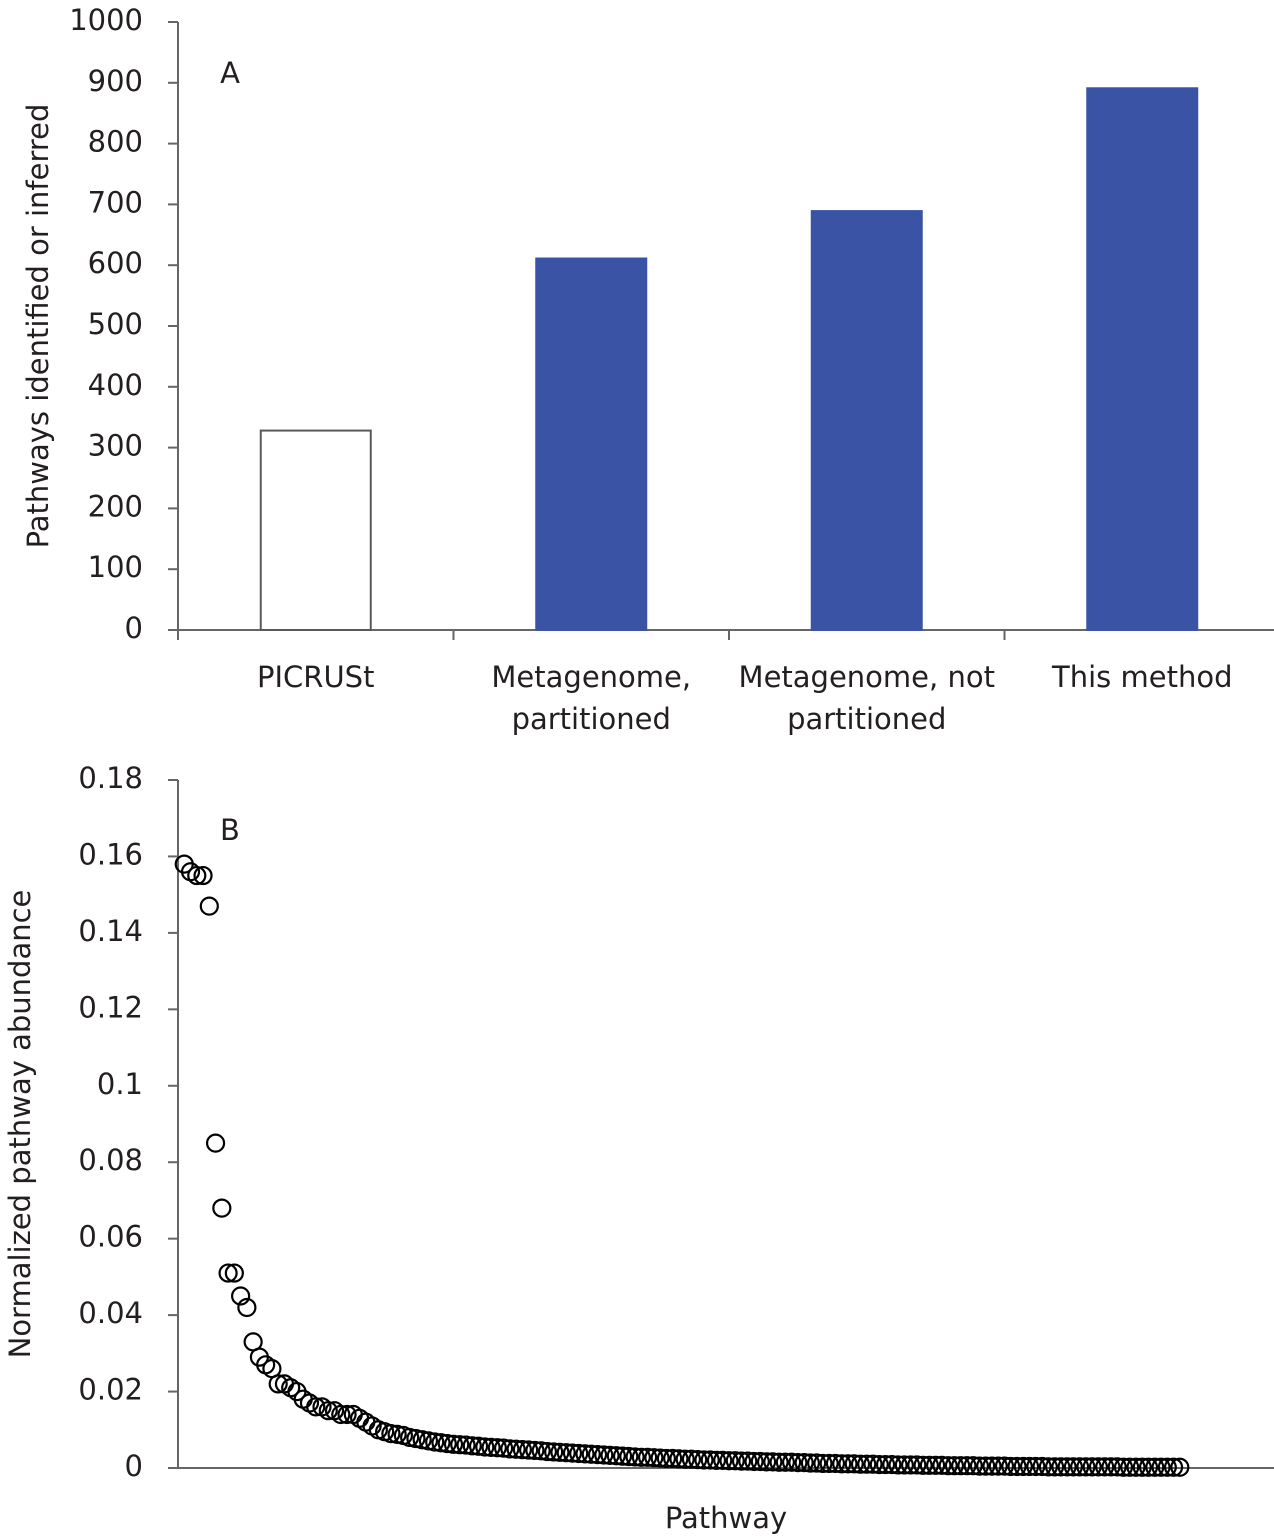 This screenshot has width=1274, height=1536. What do you see at coordinates (110, 1390) in the screenshot?
I see `y-tick-label: 0.02` at bounding box center [110, 1390].